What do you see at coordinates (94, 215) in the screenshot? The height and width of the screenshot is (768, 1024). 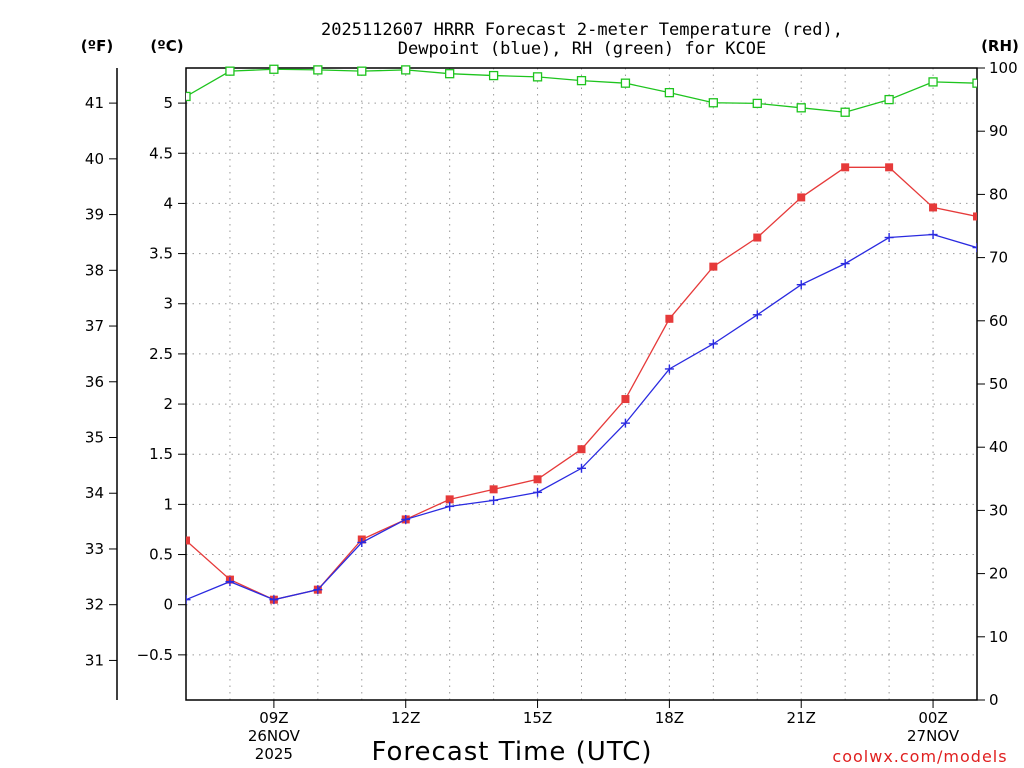 I see `fahrenheit-tick-label: 39` at bounding box center [94, 215].